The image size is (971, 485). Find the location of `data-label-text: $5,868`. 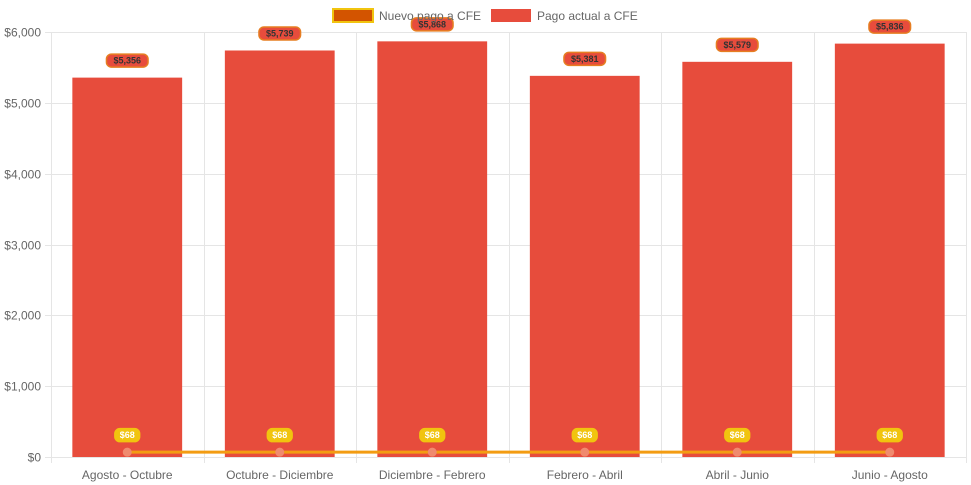

data-label-text: $5,868 is located at coordinates (432, 24).